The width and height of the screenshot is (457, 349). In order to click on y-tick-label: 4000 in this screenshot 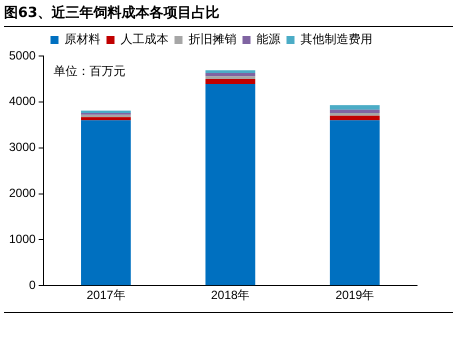, I will do `click(22, 101)`.